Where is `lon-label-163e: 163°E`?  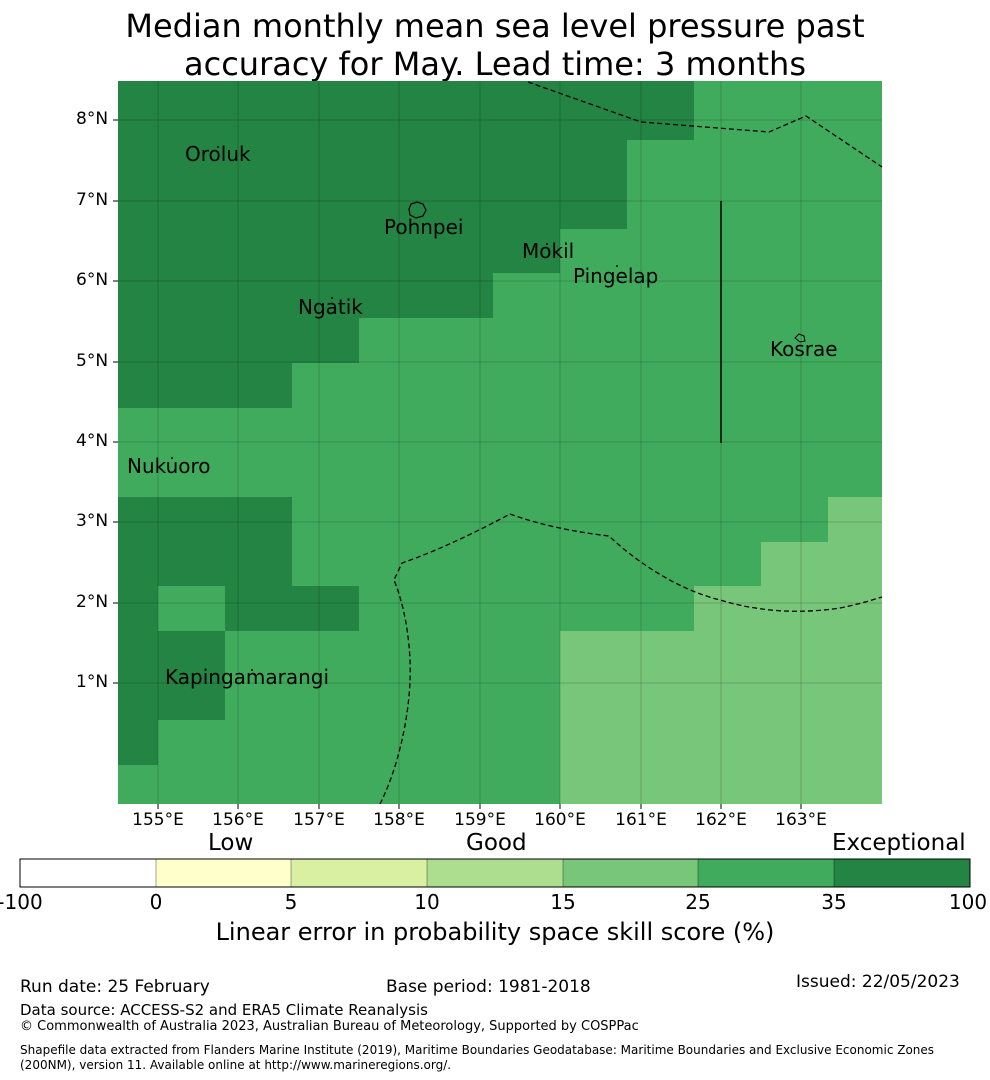 lon-label-163e: 163°E is located at coordinates (801, 820).